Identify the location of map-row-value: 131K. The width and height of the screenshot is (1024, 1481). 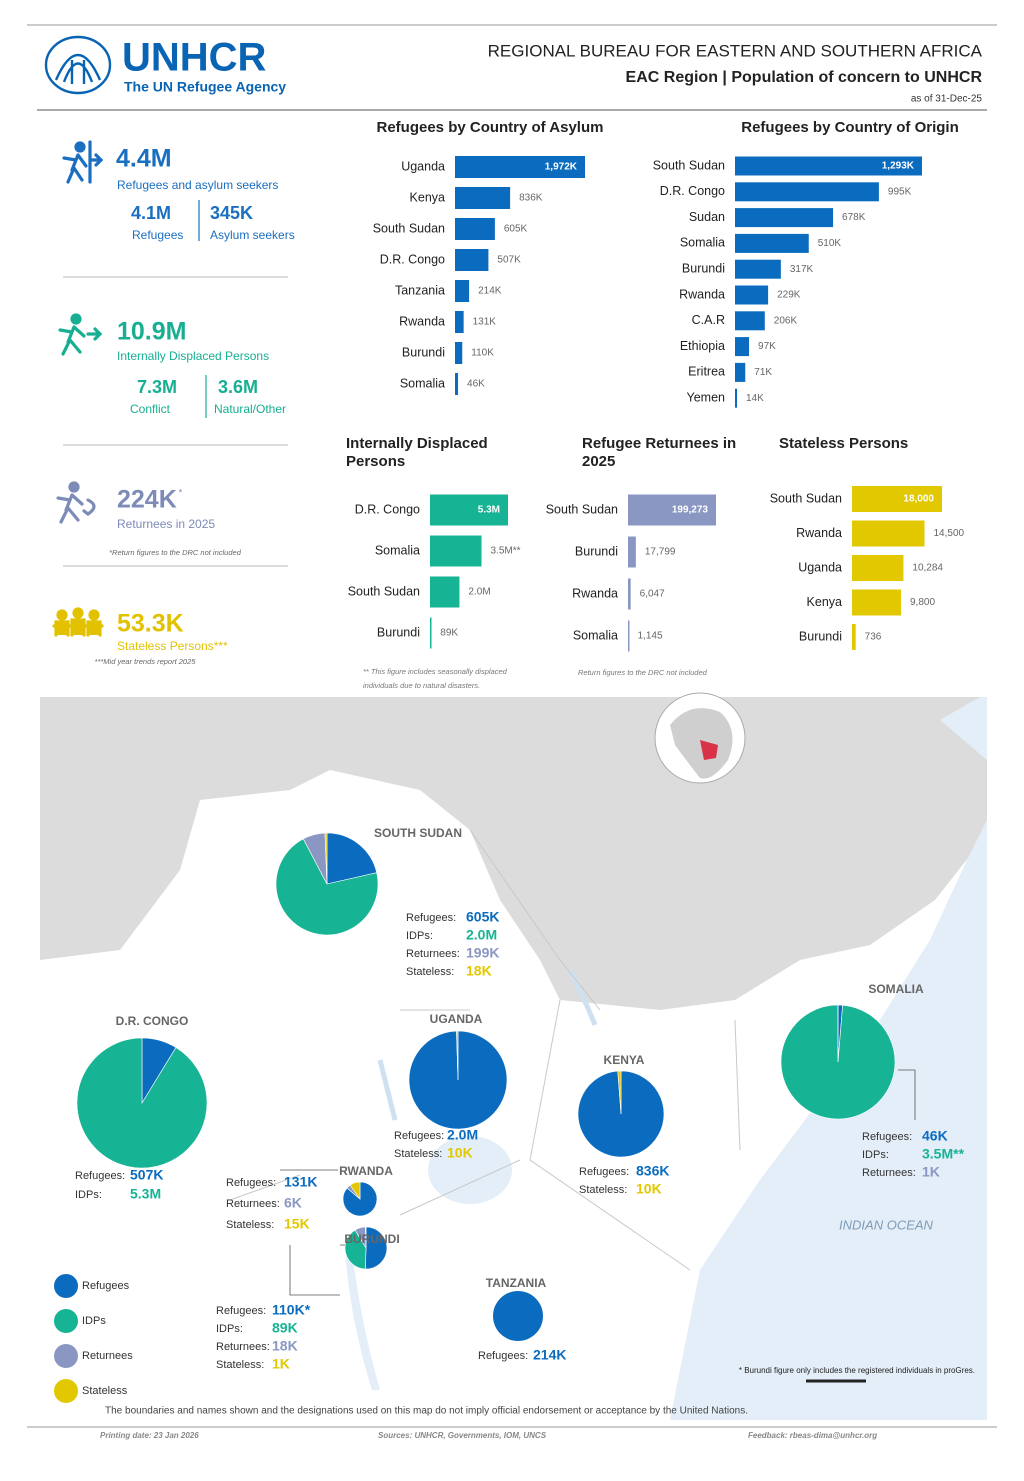
(300, 1182).